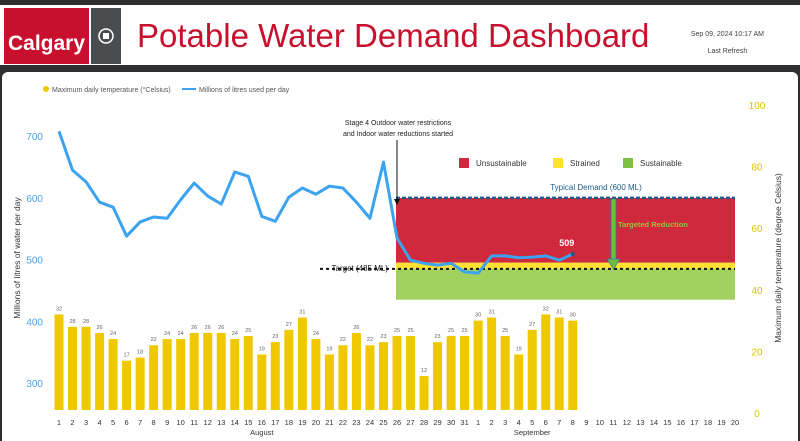 The width and height of the screenshot is (800, 441). Describe the element at coordinates (566, 243) in the screenshot. I see `last-value-label: 509` at that location.